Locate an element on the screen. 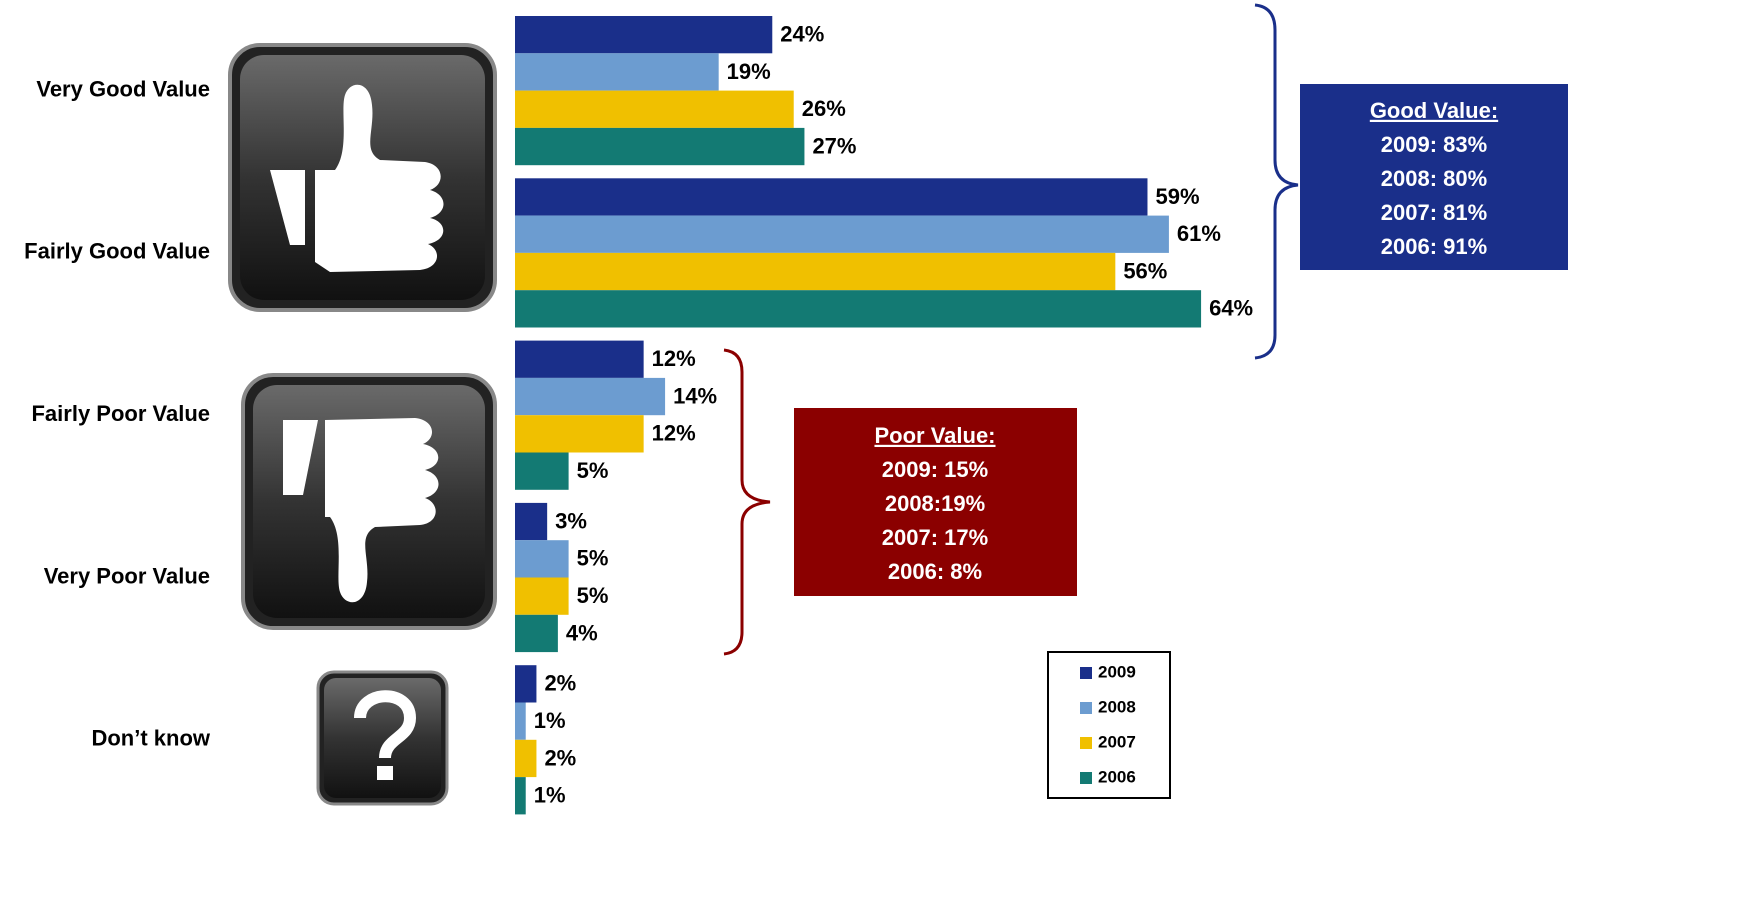 Image resolution: width=1762 pixels, height=911 pixels. good-annotation: 2009: 83% is located at coordinates (1434, 144).